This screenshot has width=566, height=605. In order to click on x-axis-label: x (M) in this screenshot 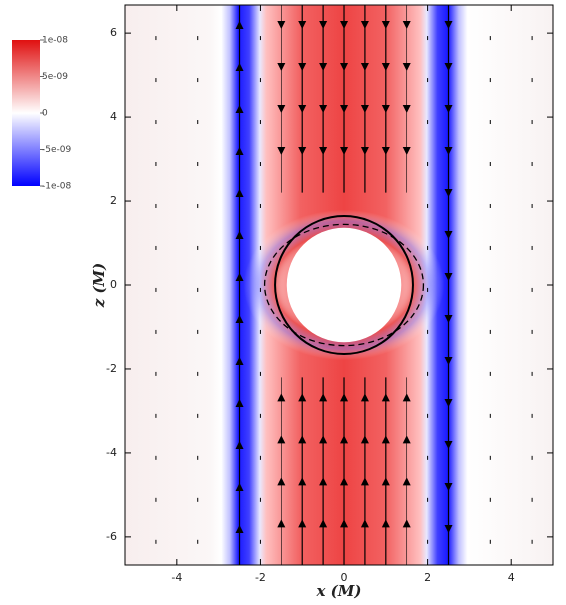, I will do `click(339, 591)`.